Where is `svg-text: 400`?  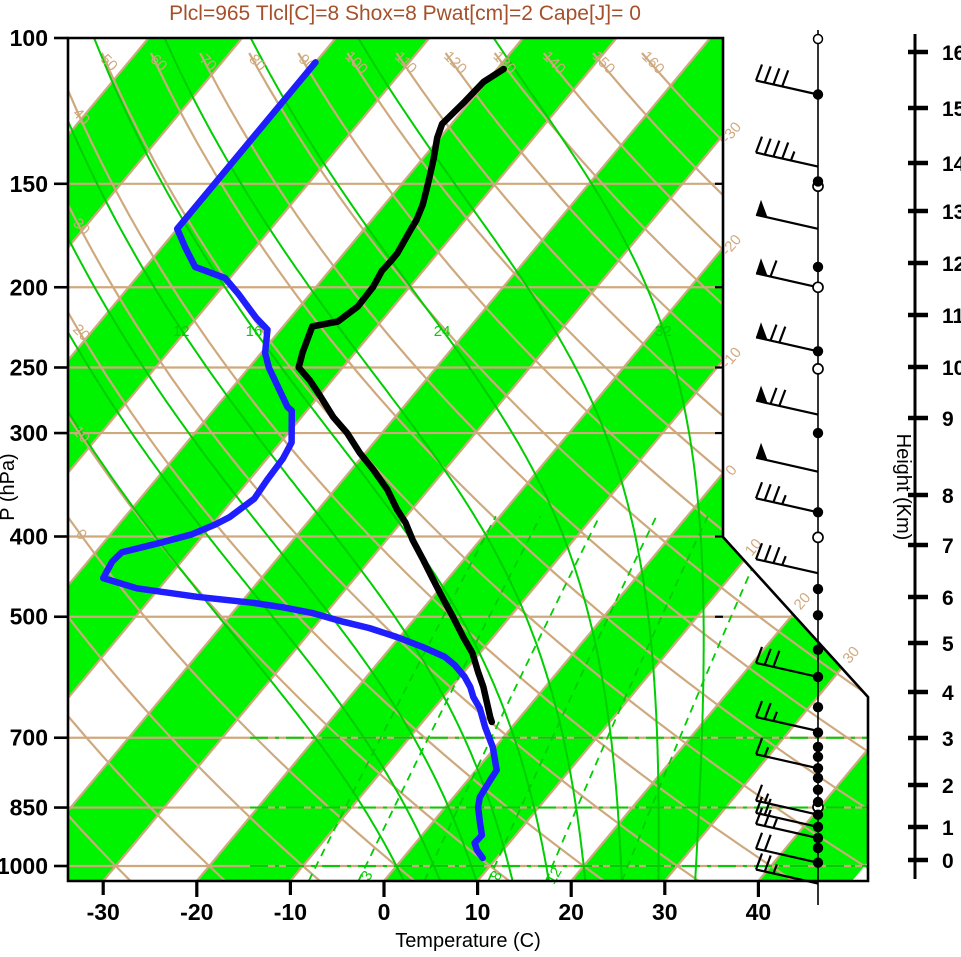 svg-text: 400 is located at coordinates (29, 537).